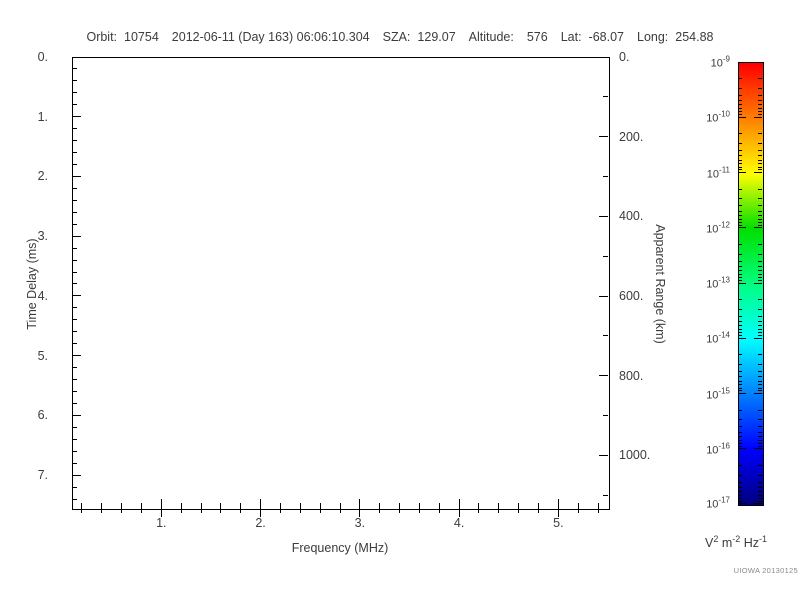 The image size is (800, 600). I want to click on x-tick-label: 4., so click(459, 523).